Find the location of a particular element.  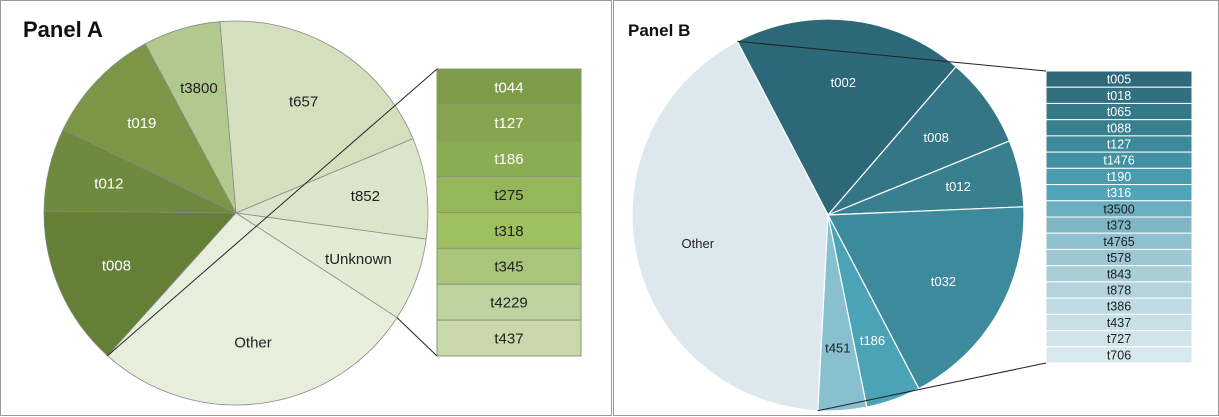

breakdown-row-t706 is located at coordinates (1119, 355).